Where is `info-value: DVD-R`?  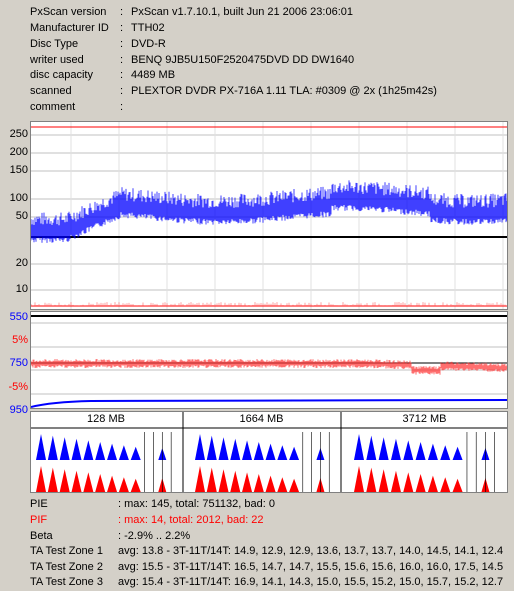 info-value: DVD-R is located at coordinates (148, 44).